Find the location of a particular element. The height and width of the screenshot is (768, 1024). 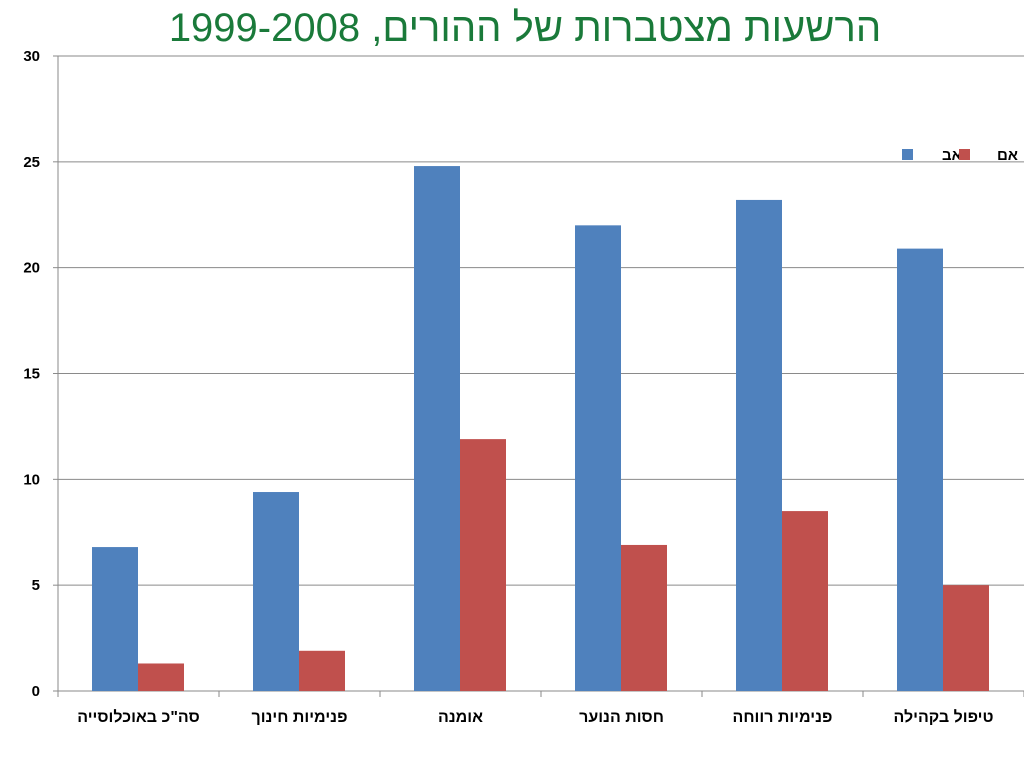

legend: אב אם is located at coordinates (960, 155).